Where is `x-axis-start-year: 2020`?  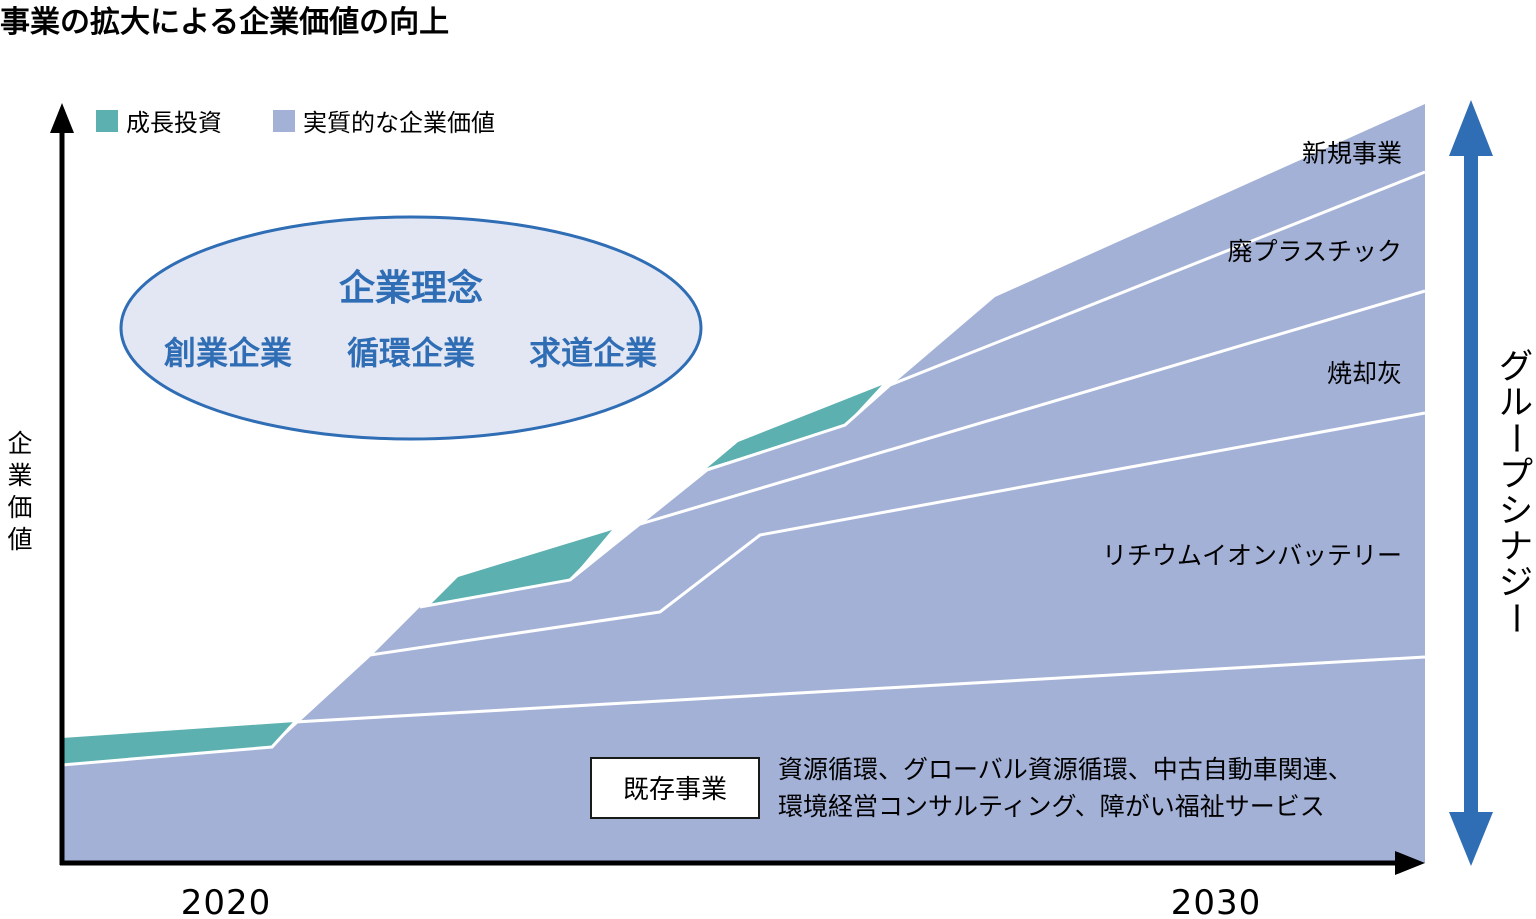 x-axis-start-year: 2020 is located at coordinates (226, 901).